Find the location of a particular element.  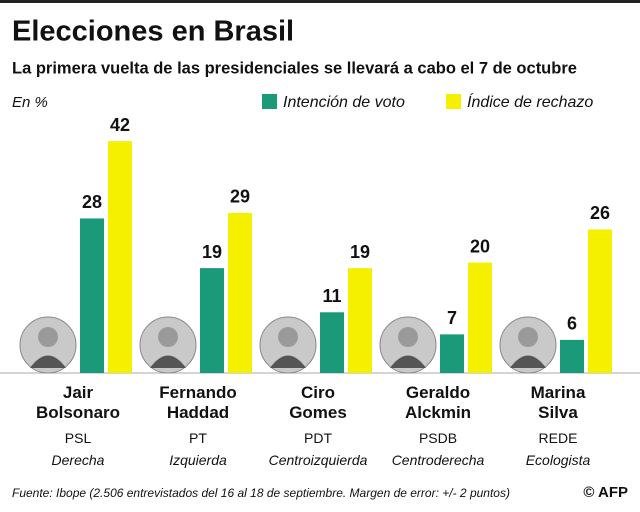

party: PT is located at coordinates (198, 438).